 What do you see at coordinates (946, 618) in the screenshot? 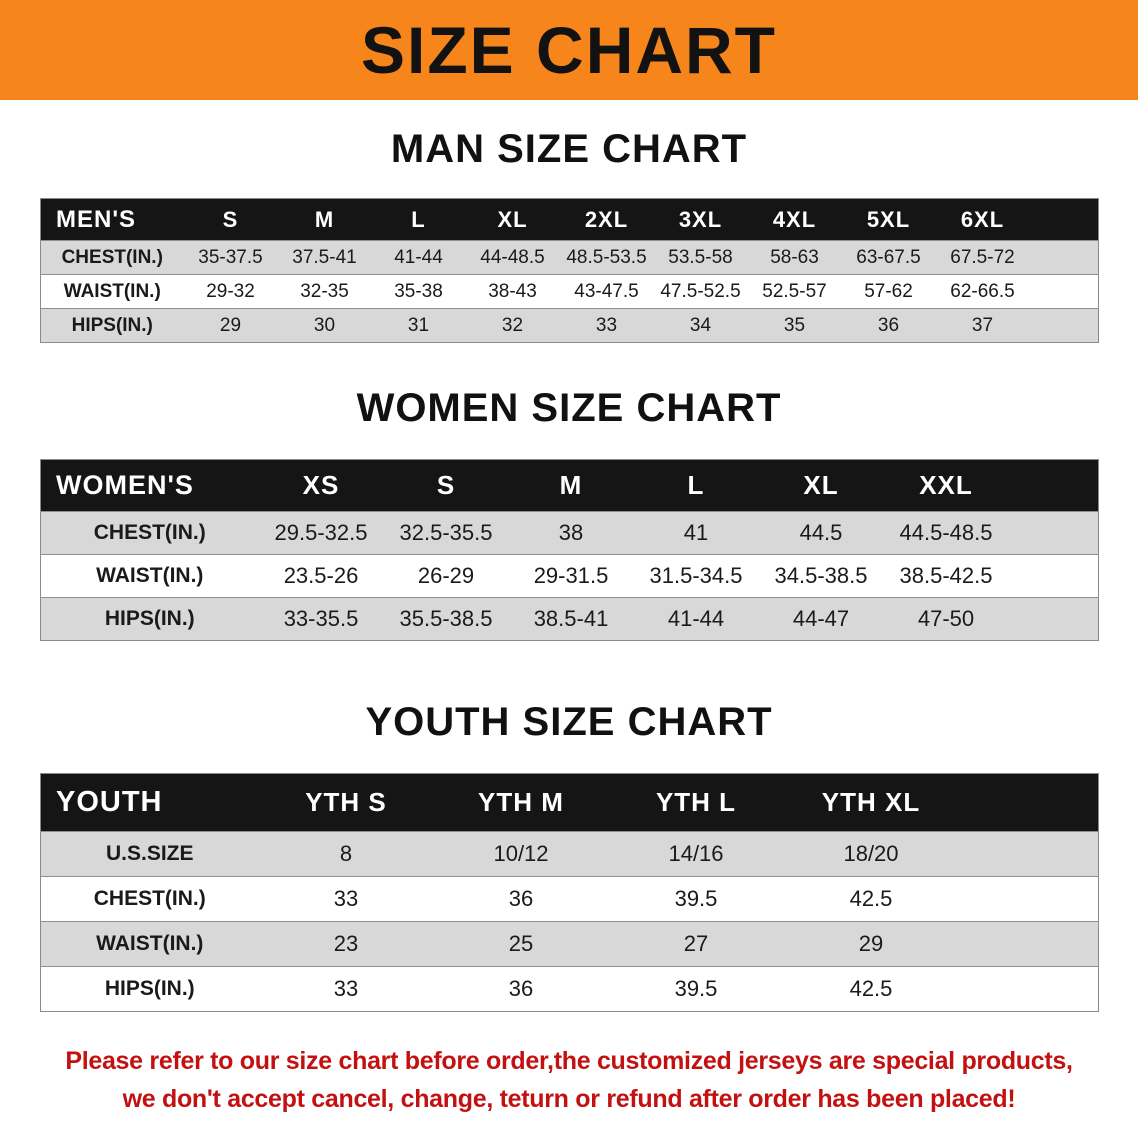
I see `size-value: 47-50` at bounding box center [946, 618].